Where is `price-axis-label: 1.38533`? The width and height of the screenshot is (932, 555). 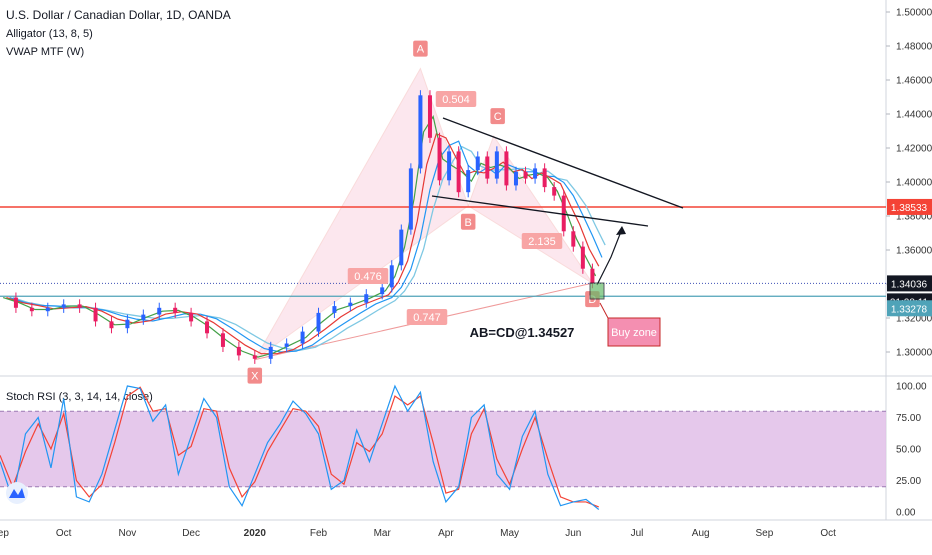 price-axis-label: 1.38533 is located at coordinates (909, 208).